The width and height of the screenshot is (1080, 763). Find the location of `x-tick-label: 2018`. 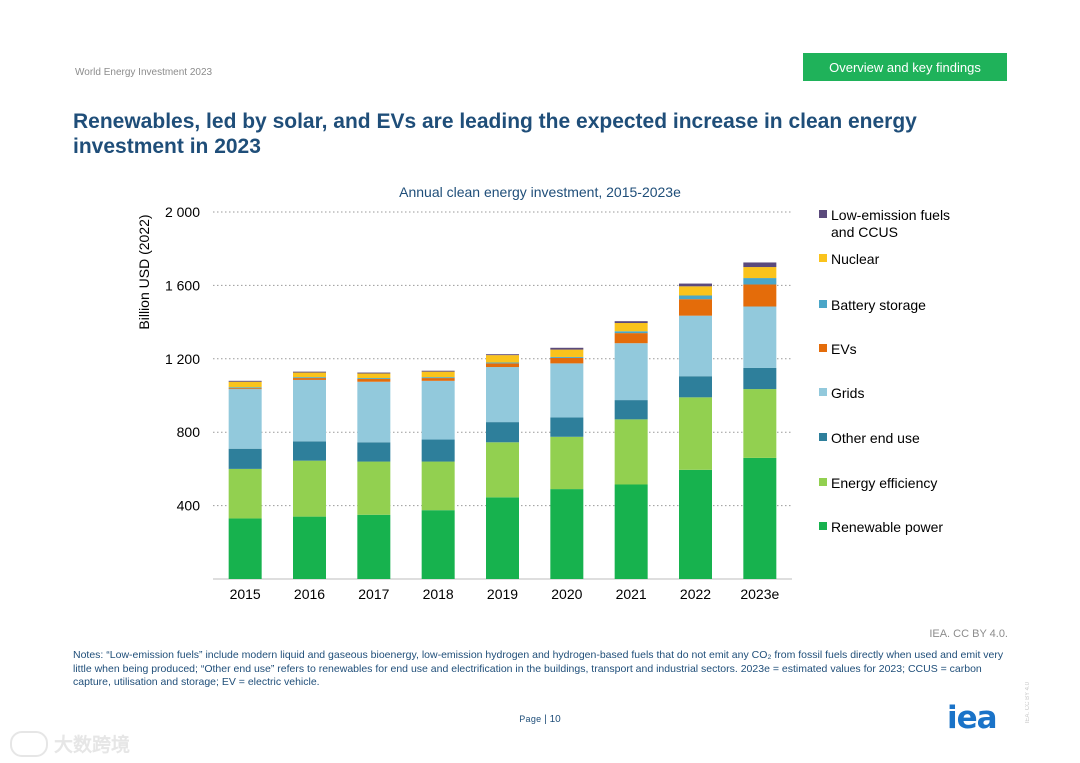

x-tick-label: 2018 is located at coordinates (438, 594).